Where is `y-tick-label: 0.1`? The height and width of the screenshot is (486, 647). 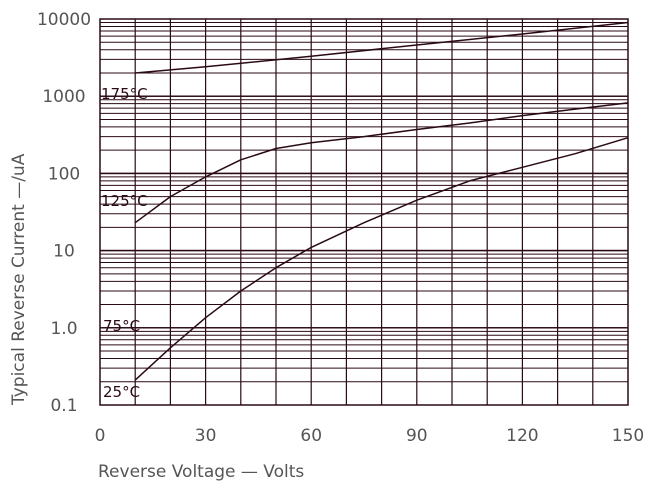
y-tick-label: 0.1 is located at coordinates (63, 406).